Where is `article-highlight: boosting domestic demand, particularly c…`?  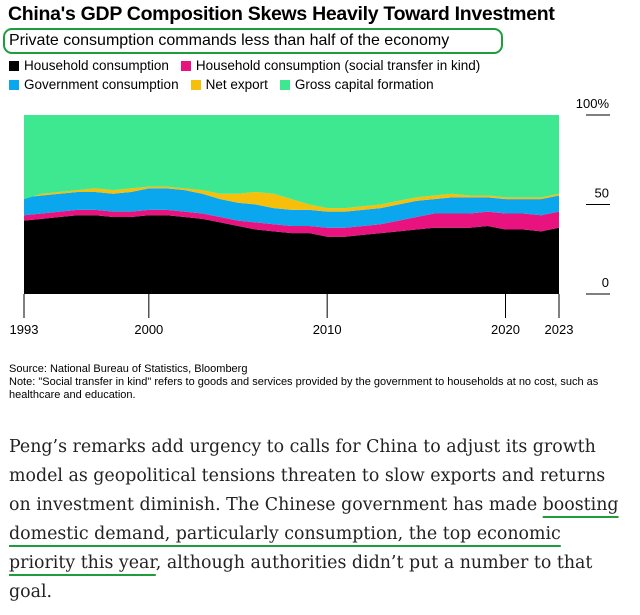 article-highlight: boosting domestic demand, particularly c… is located at coordinates (314, 534).